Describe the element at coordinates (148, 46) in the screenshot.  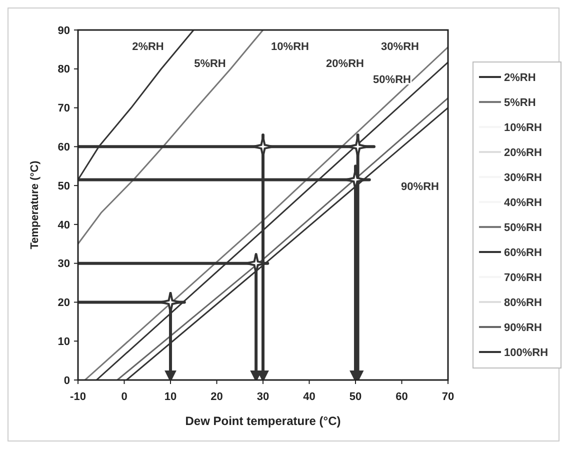
I see `annotation: 2%RH` at that location.